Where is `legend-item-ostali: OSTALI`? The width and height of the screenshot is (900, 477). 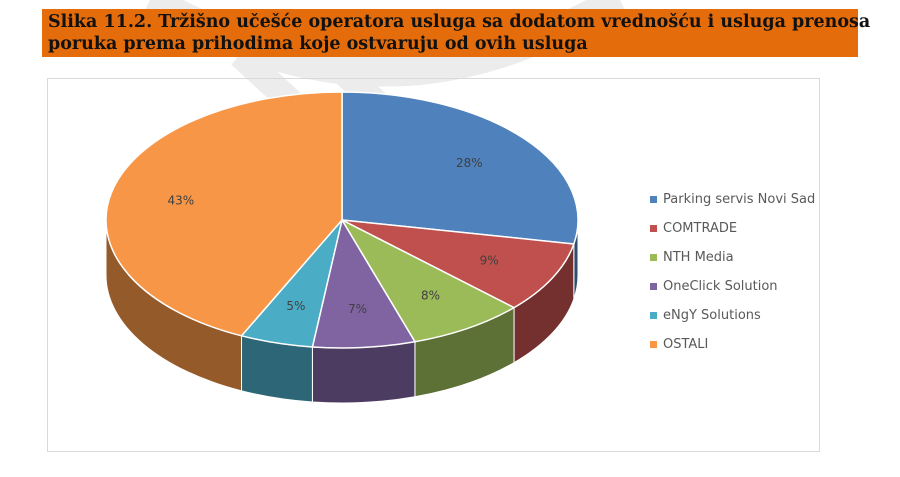
legend-item-ostali: OSTALI is located at coordinates (732, 344).